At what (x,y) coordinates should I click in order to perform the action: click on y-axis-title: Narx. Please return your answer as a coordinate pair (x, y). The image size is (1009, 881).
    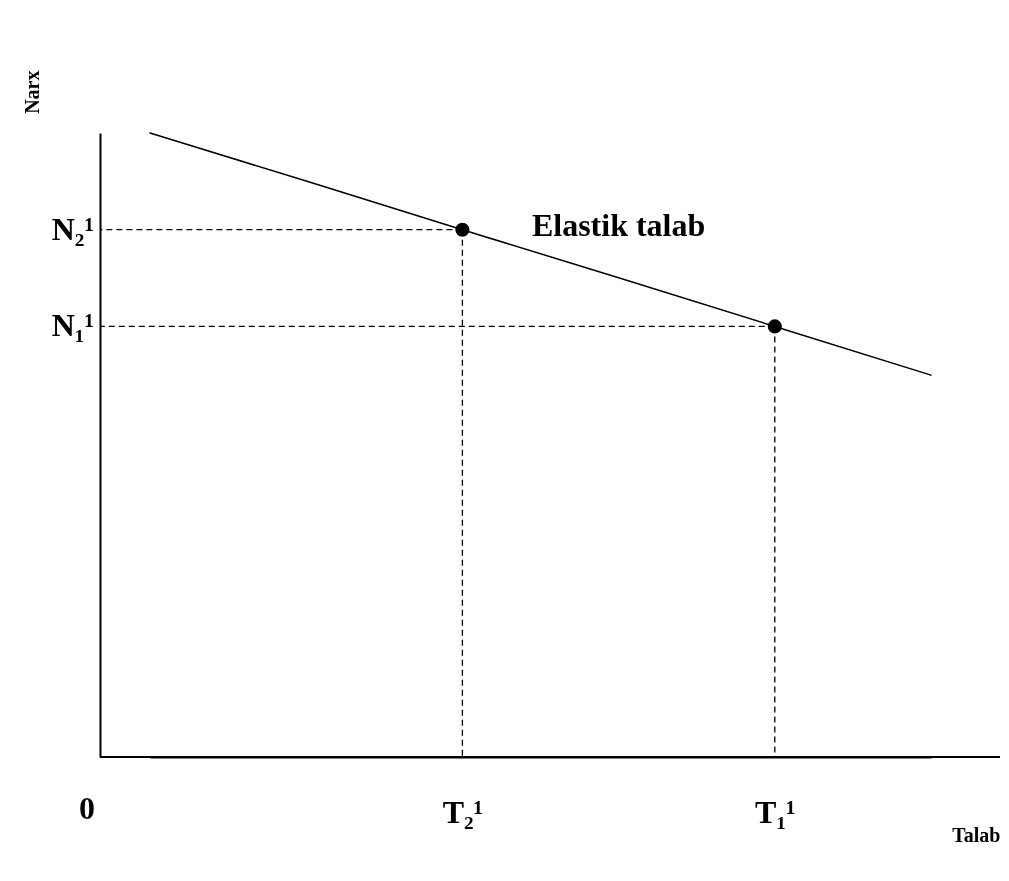
    Looking at the image, I should click on (31, 92).